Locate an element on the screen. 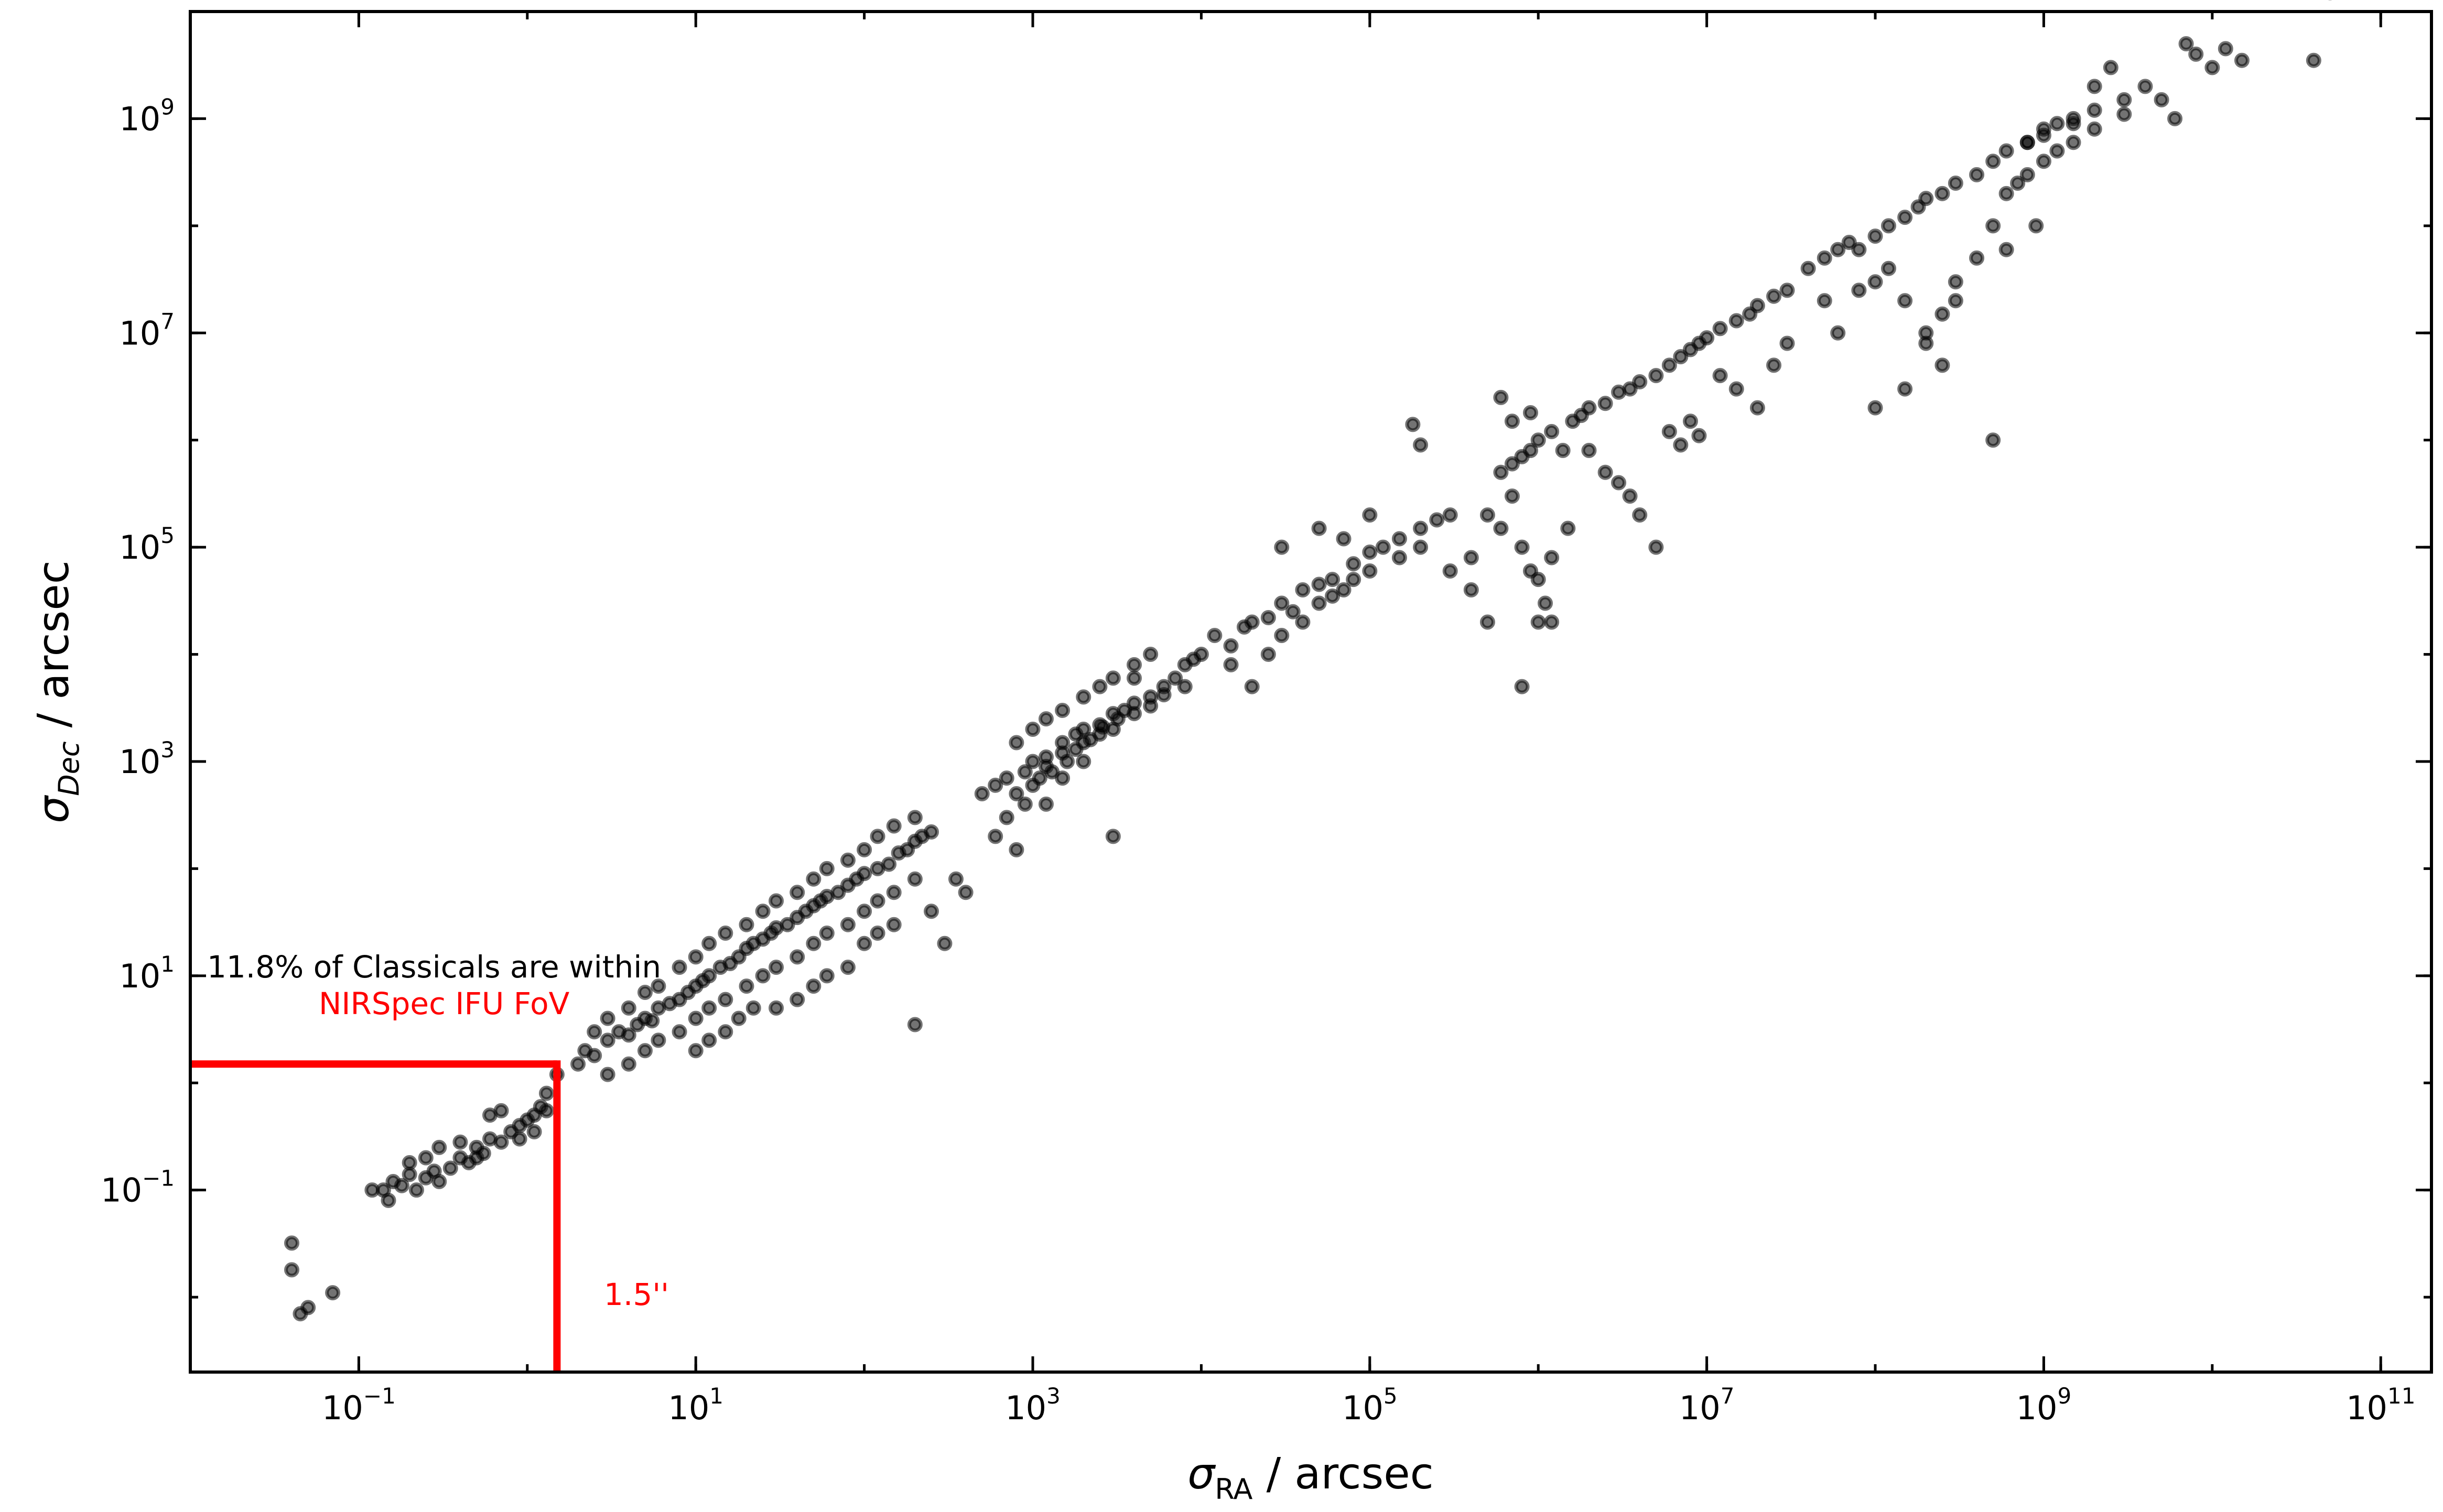 The image size is (2443, 1512). x-tick-label: 10³ is located at coordinates (1033, 1405).